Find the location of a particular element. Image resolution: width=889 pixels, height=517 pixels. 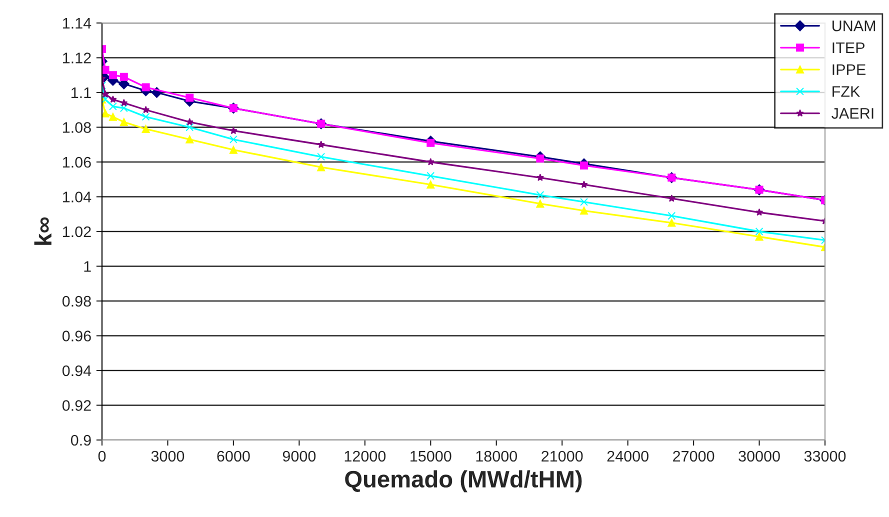

y-tick-label: 1 is located at coordinates (87, 266).